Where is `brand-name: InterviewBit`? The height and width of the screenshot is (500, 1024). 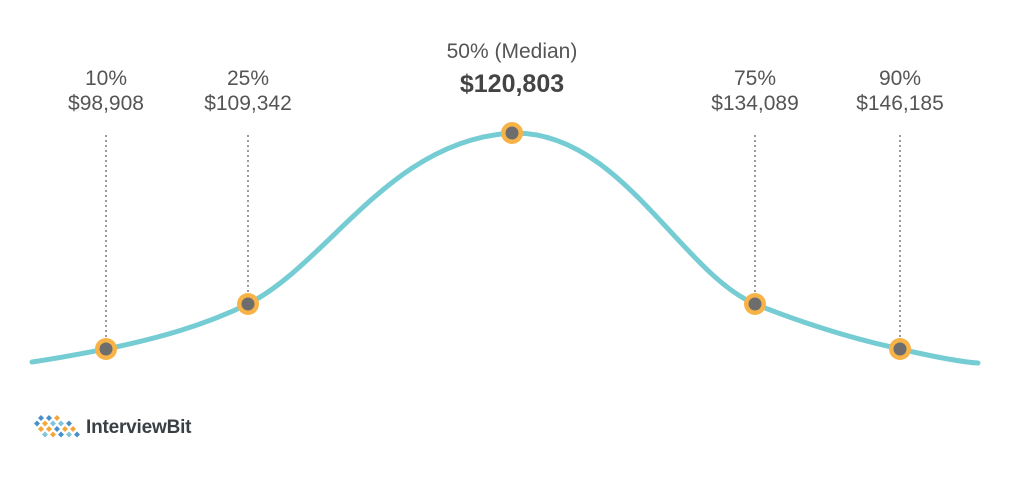 brand-name: InterviewBit is located at coordinates (139, 427).